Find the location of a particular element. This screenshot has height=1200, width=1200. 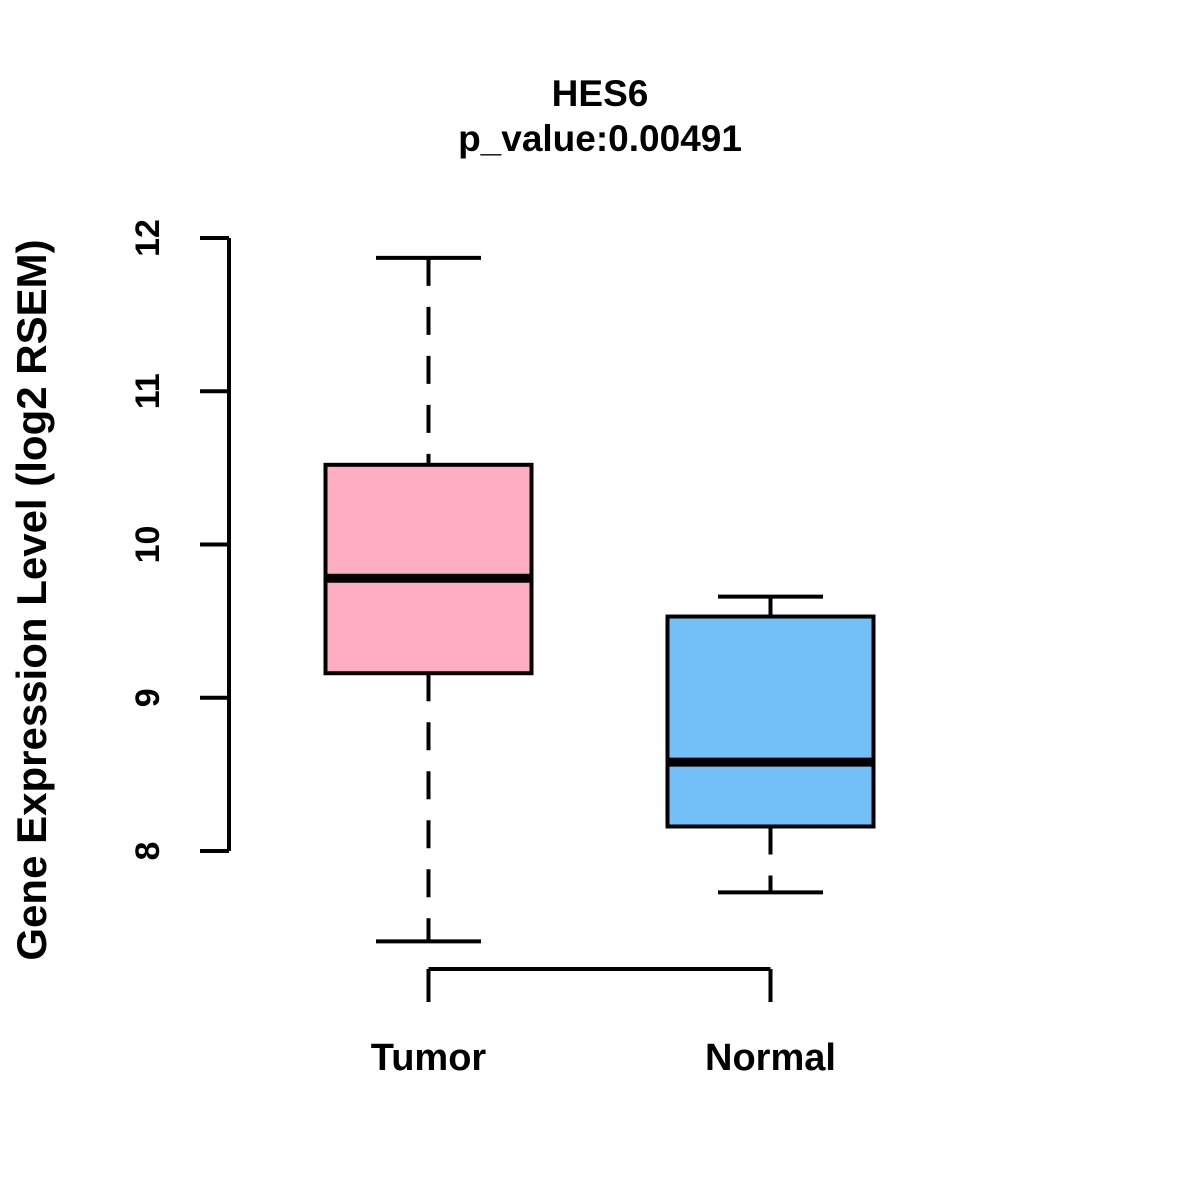

box-normal is located at coordinates (770, 721).